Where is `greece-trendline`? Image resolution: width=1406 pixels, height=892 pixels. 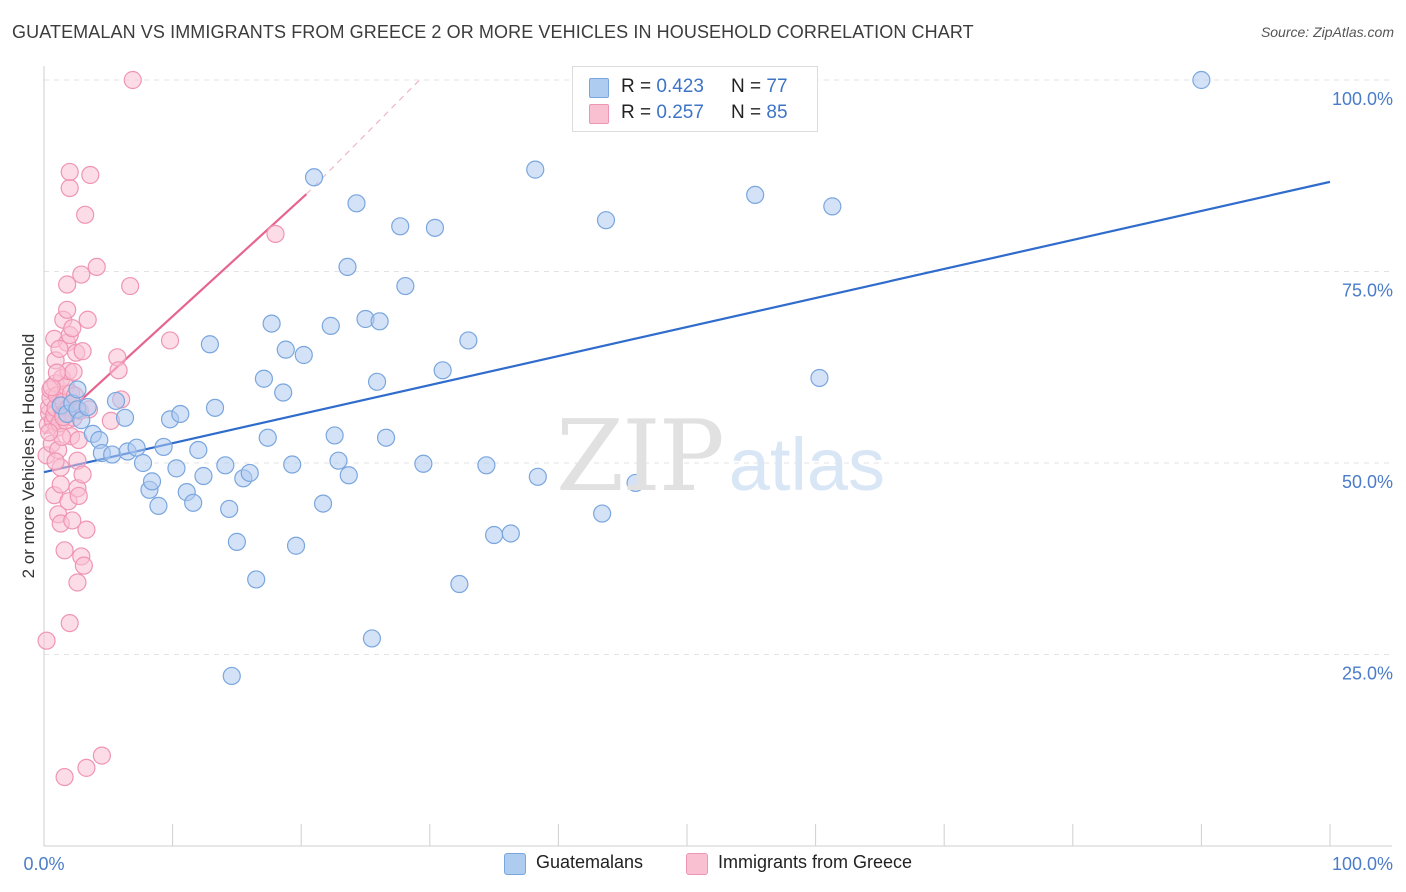 greece-trendline is located at coordinates (175, 314).